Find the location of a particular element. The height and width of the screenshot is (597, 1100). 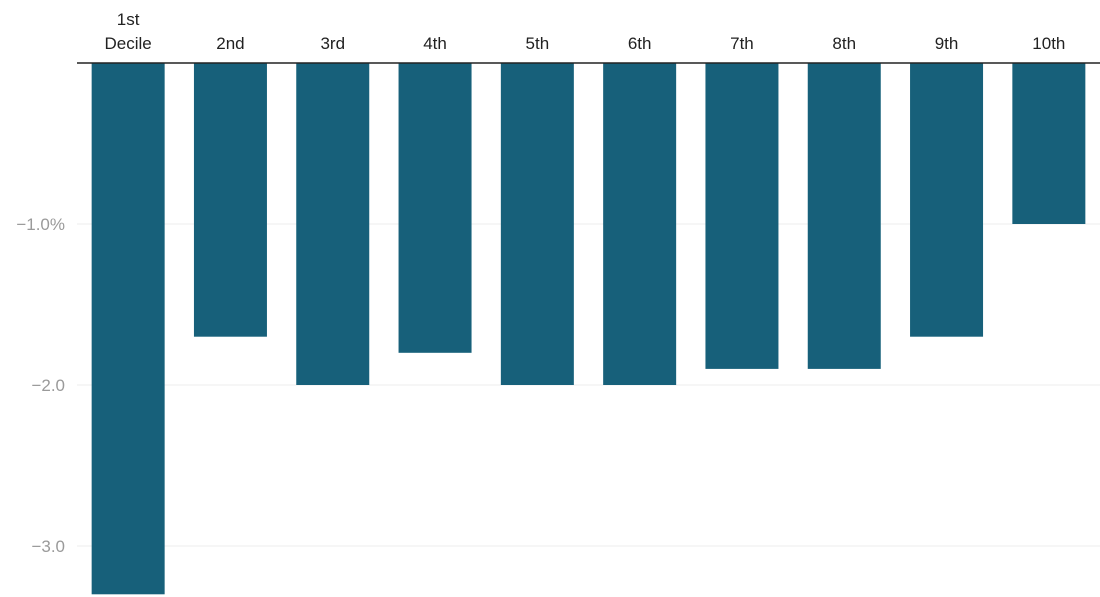

category-labels: 1st Decile 2nd 3rd 4th 5th 6th 7th 8th 9th 10th is located at coordinates (585, 31).